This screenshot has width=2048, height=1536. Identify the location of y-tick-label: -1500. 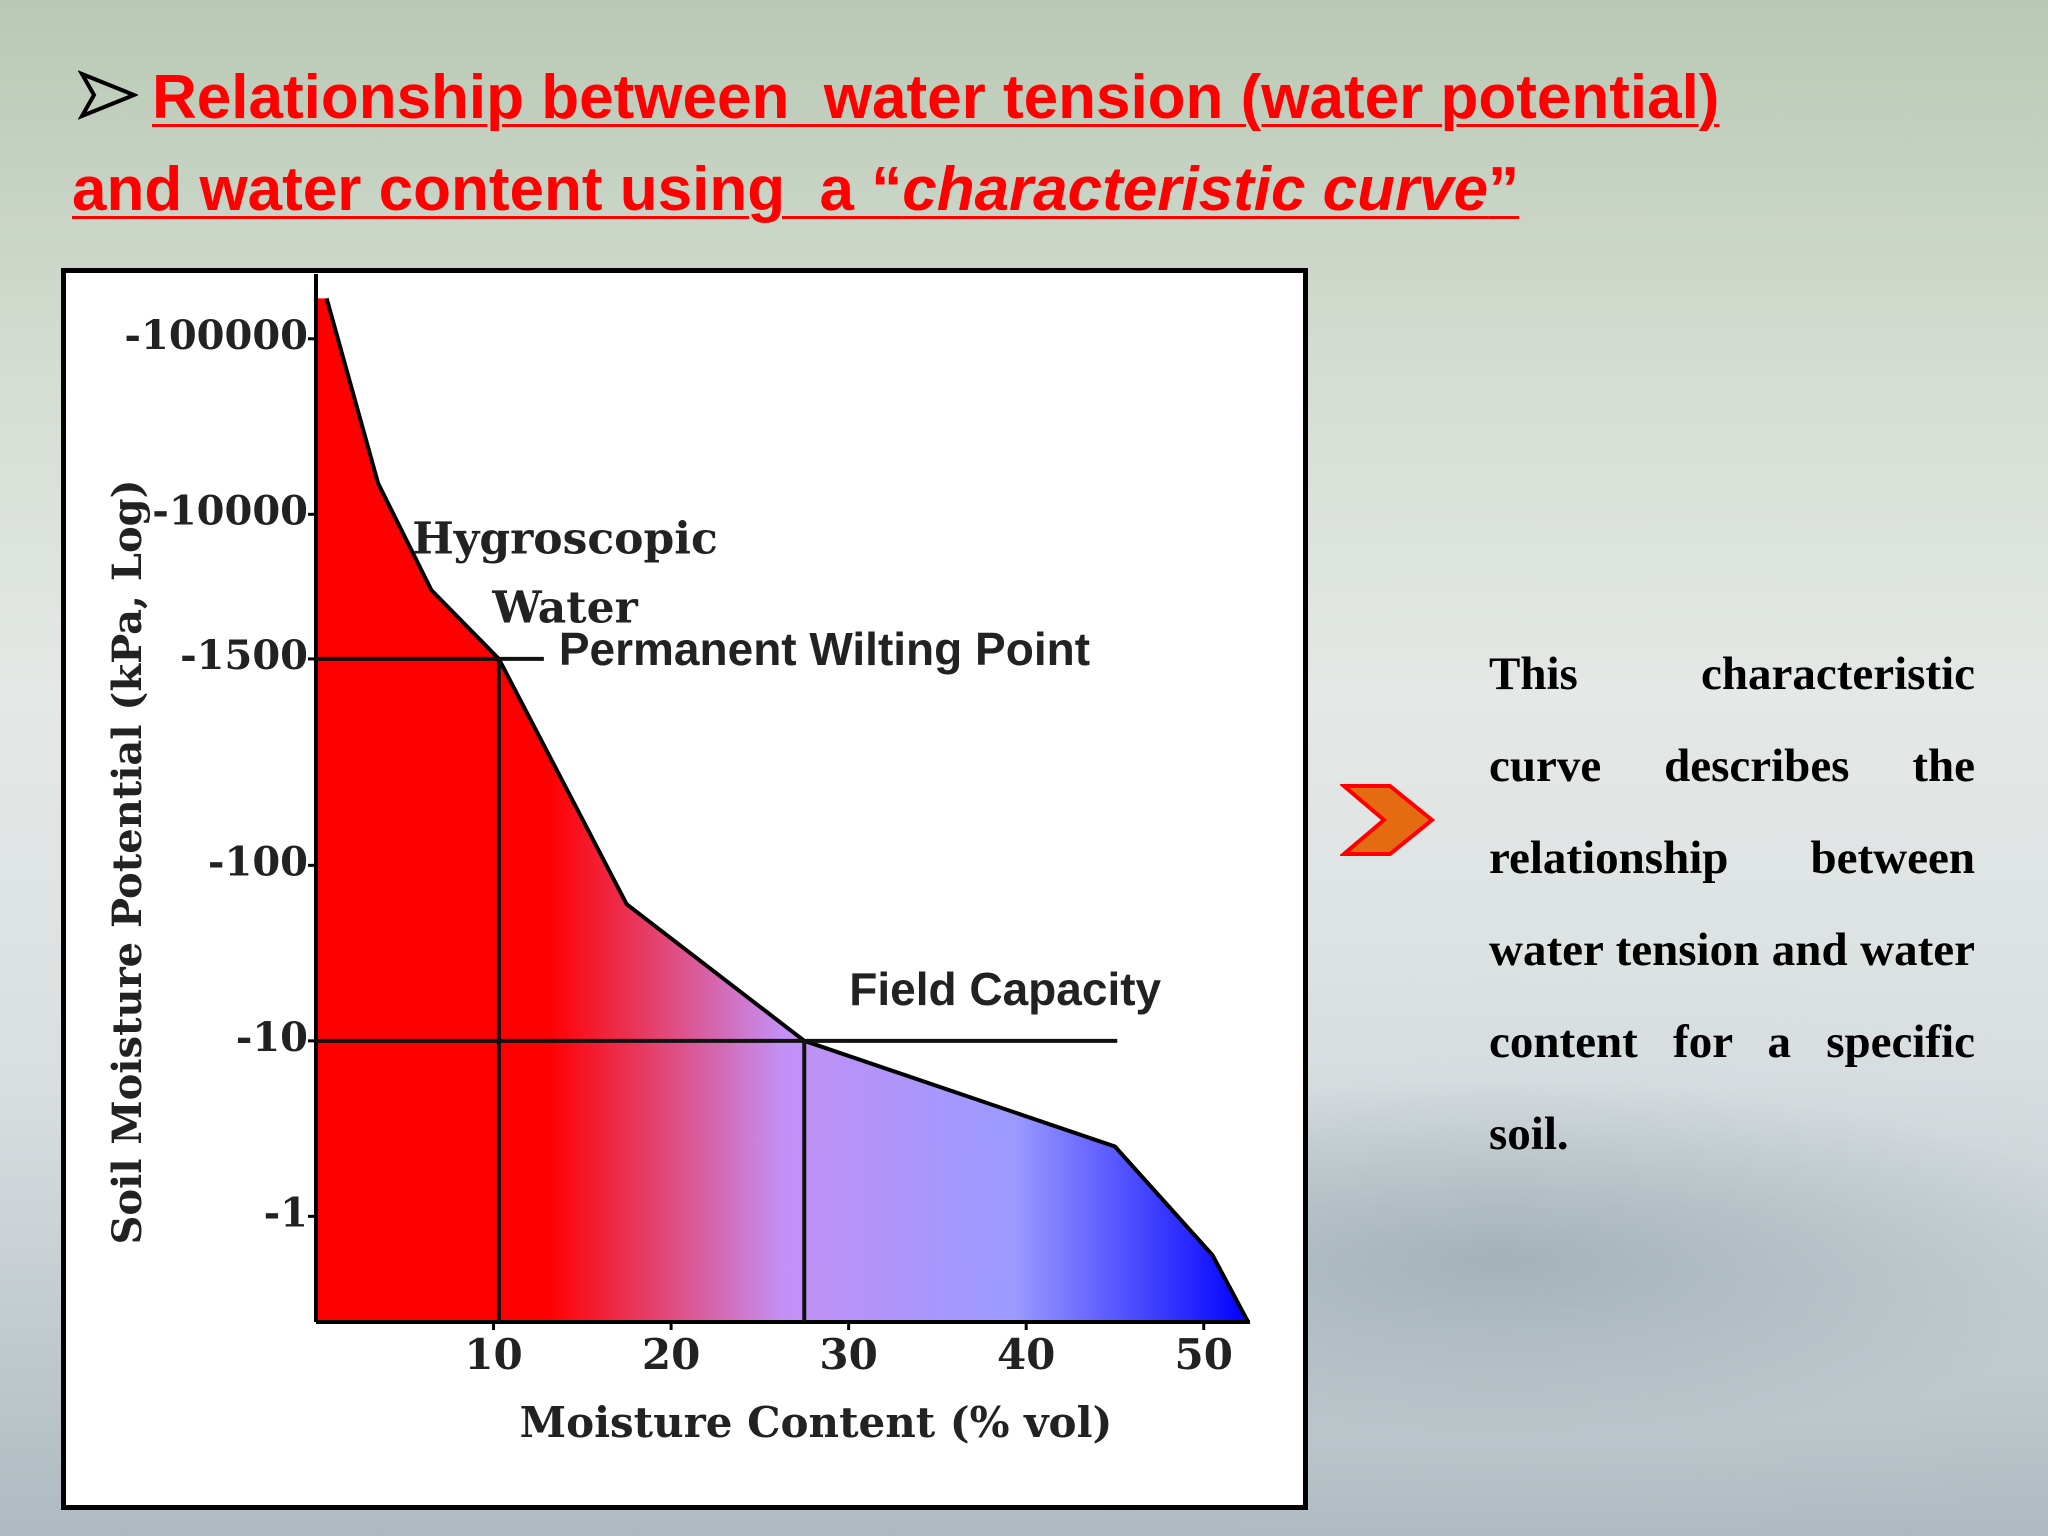
(244, 655).